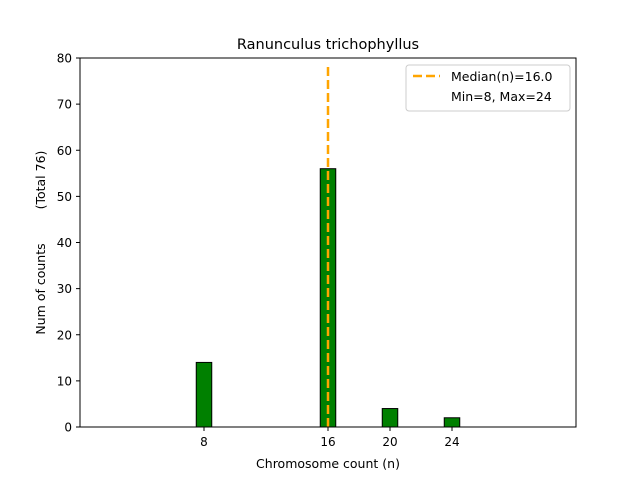  What do you see at coordinates (64, 335) in the screenshot?
I see `y-tick-label-20: 20` at bounding box center [64, 335].